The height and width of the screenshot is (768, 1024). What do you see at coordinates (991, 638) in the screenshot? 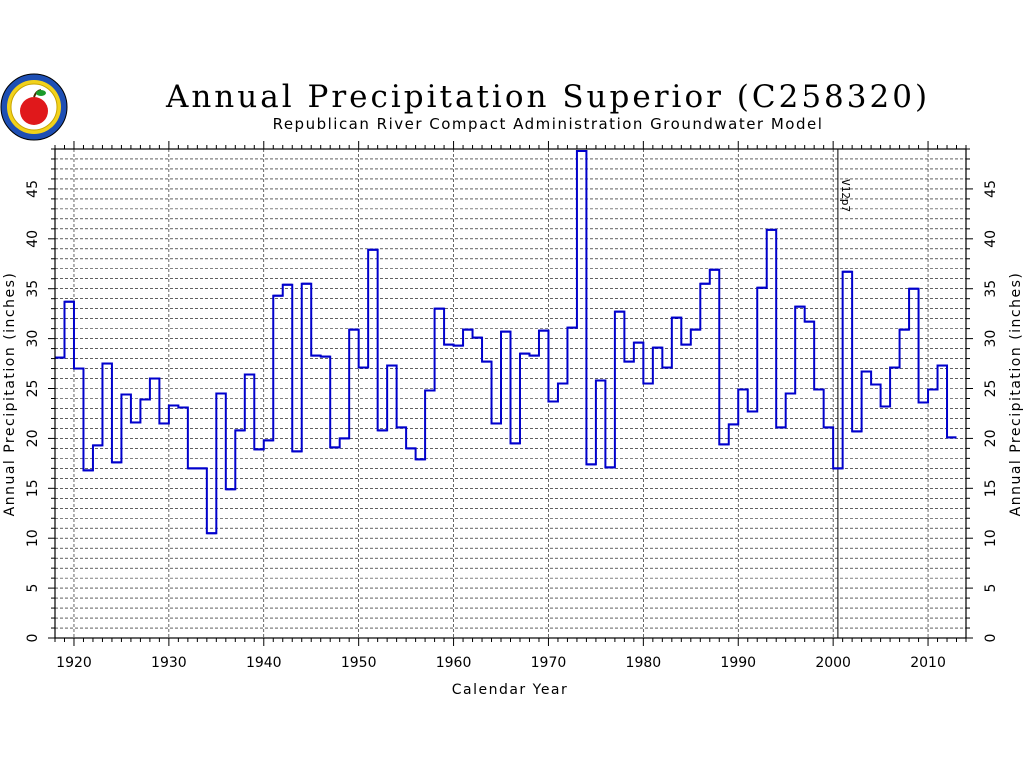
I see `y-tick-label-right: 0` at bounding box center [991, 638].